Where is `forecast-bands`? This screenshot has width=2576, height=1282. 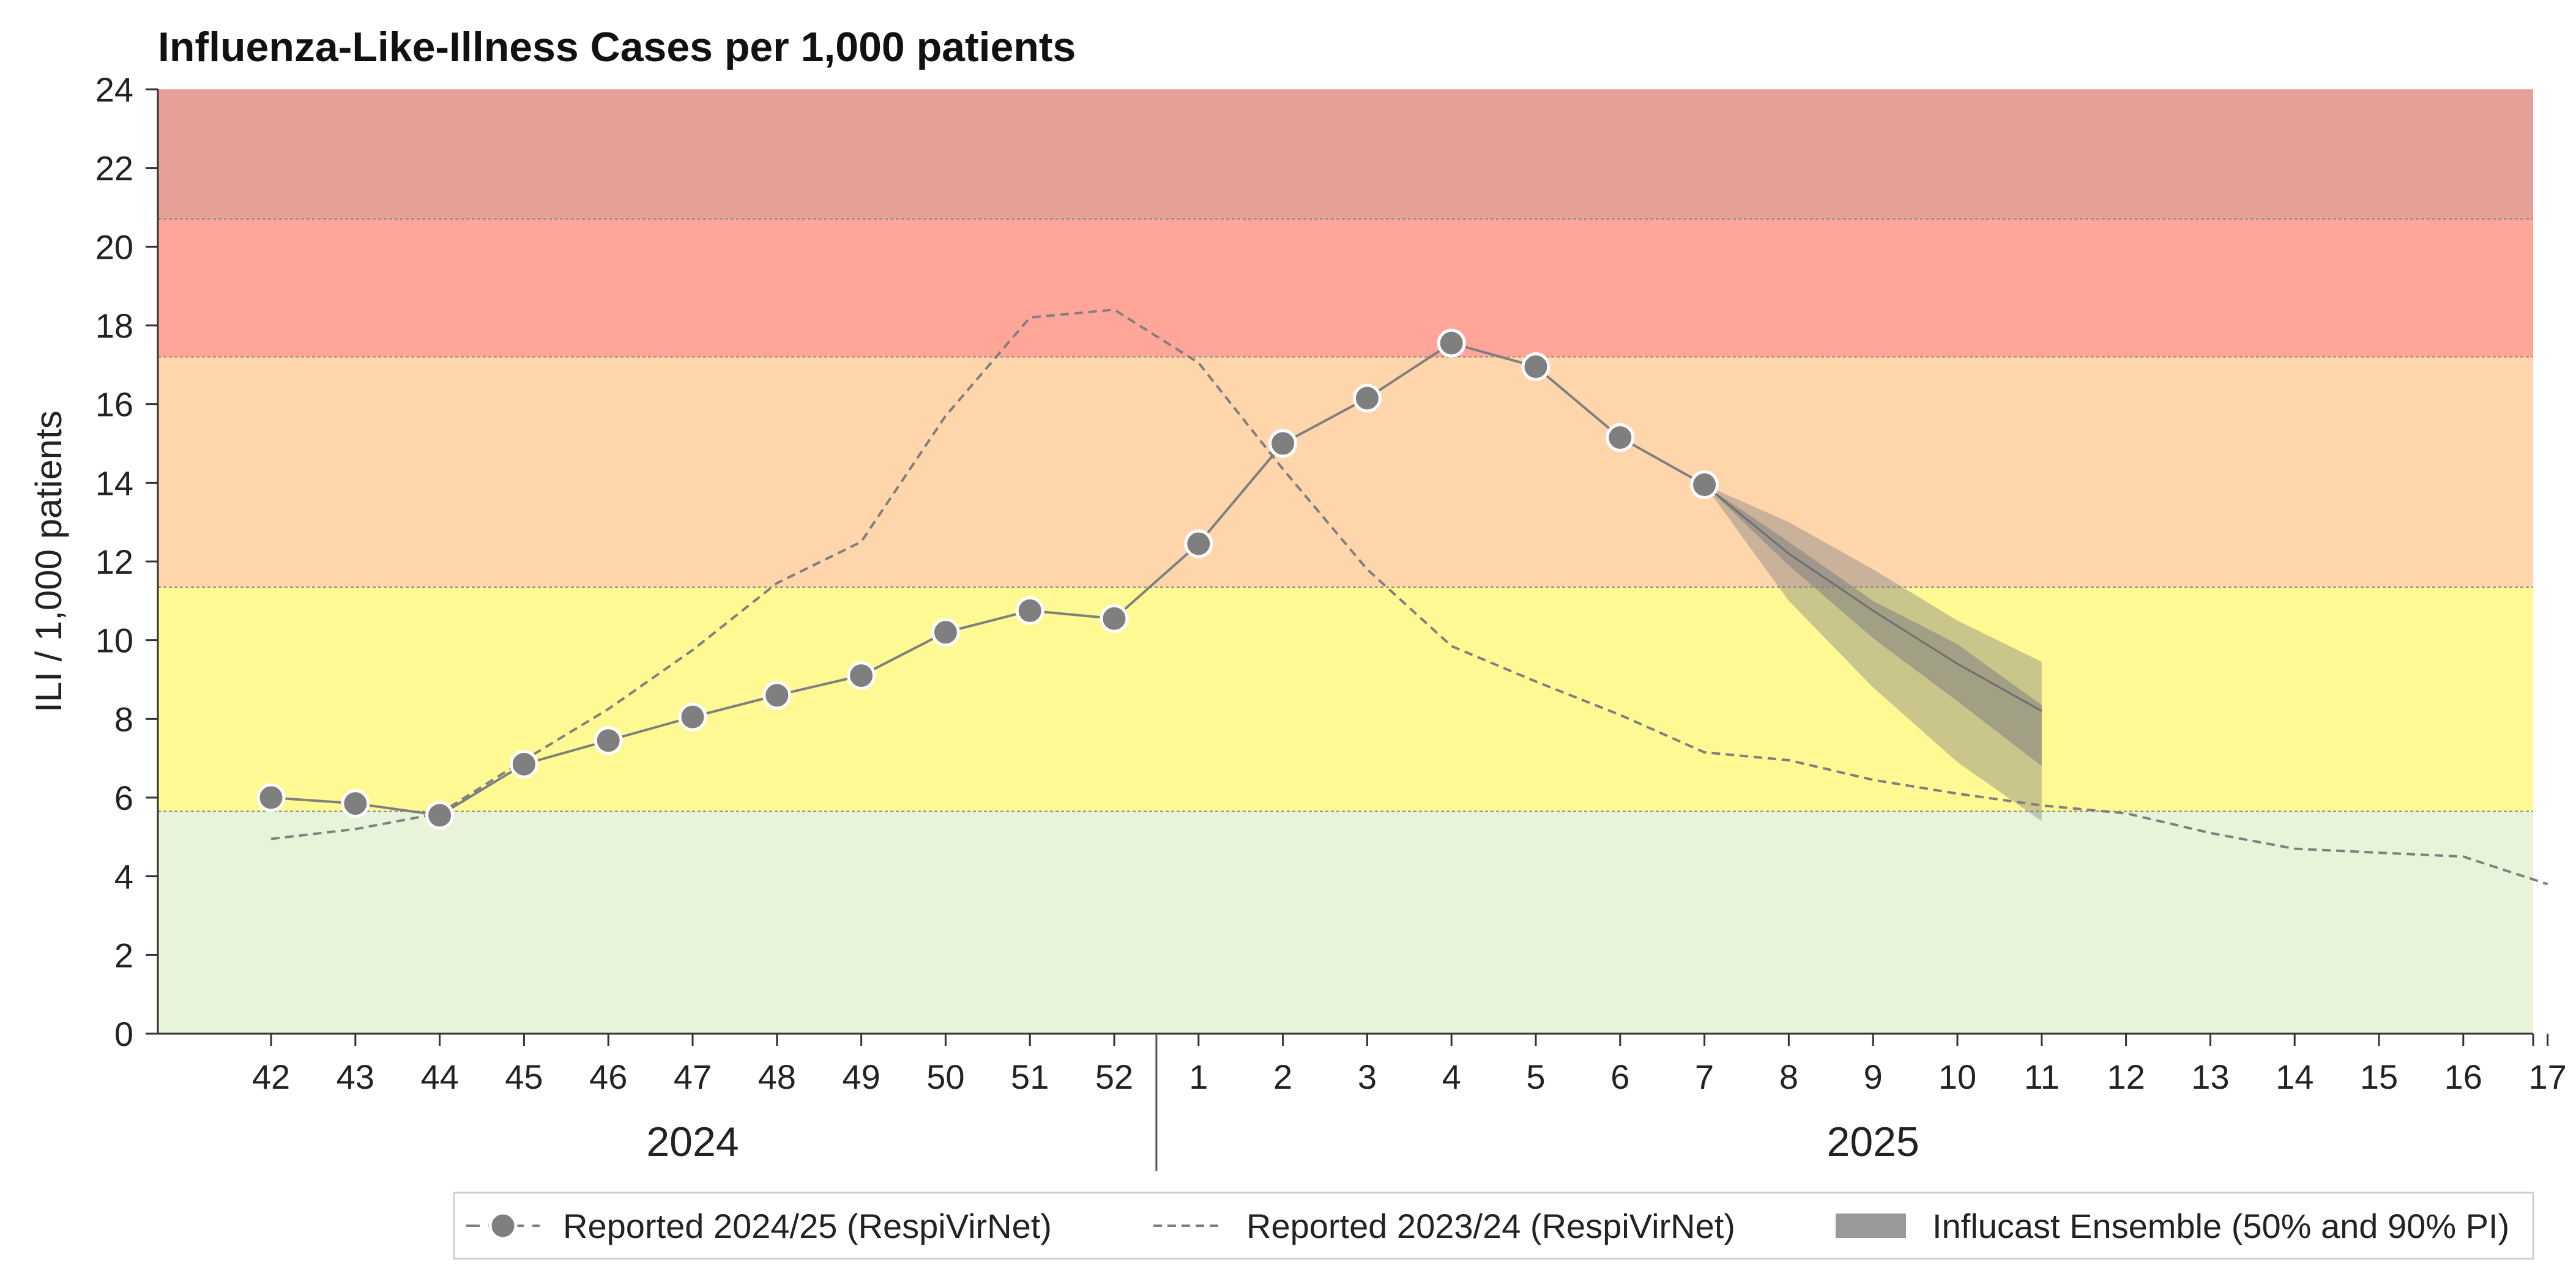 forecast-bands is located at coordinates (1872, 652).